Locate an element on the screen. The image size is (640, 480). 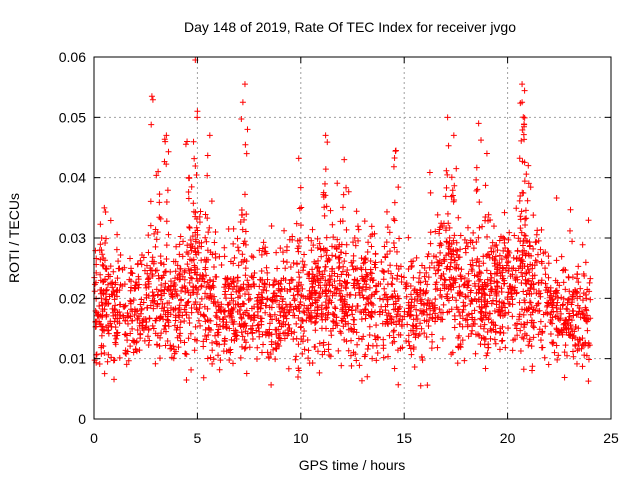
x-tick-label: 5 is located at coordinates (198, 438).